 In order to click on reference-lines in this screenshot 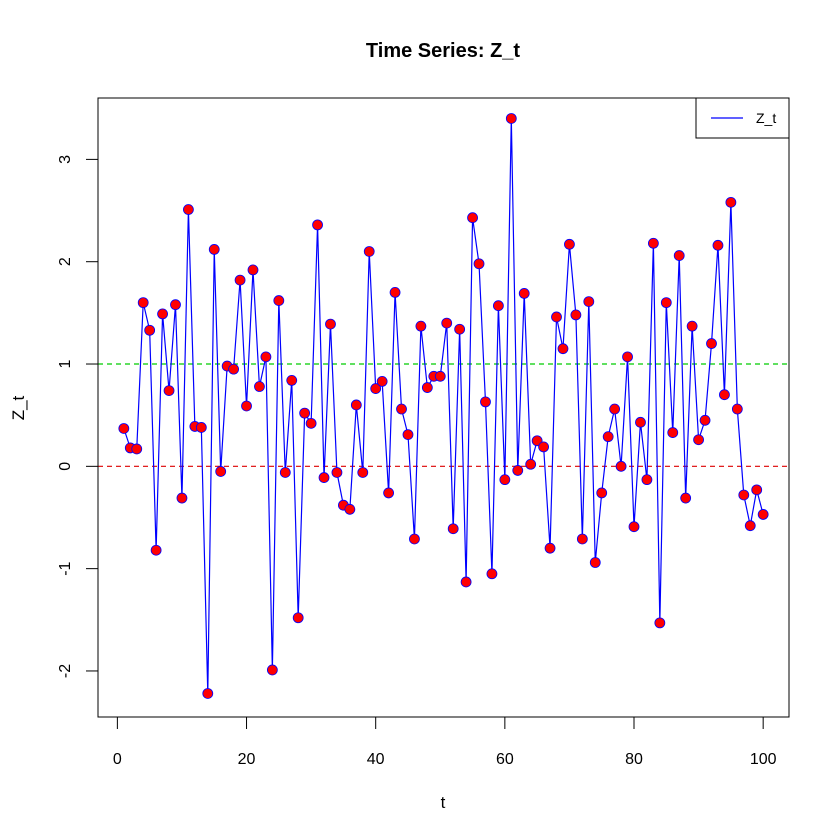, I will do `click(443, 415)`.